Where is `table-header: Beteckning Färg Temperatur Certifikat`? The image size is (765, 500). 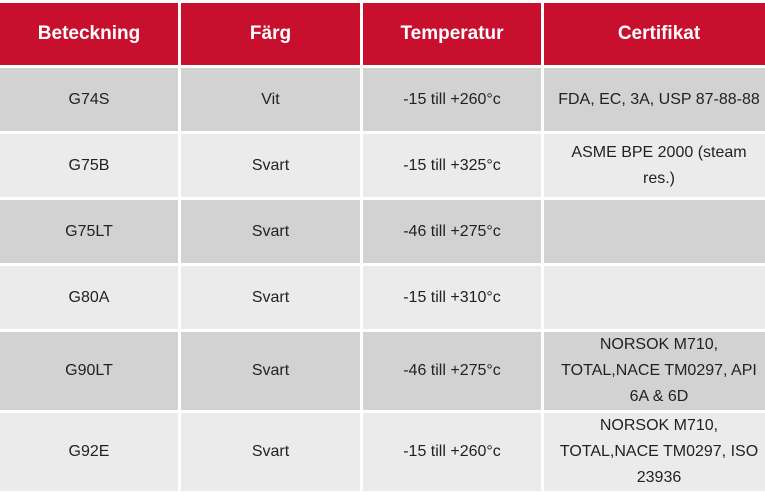
table-header: Beteckning Färg Temperatur Certifikat is located at coordinates (382, 34).